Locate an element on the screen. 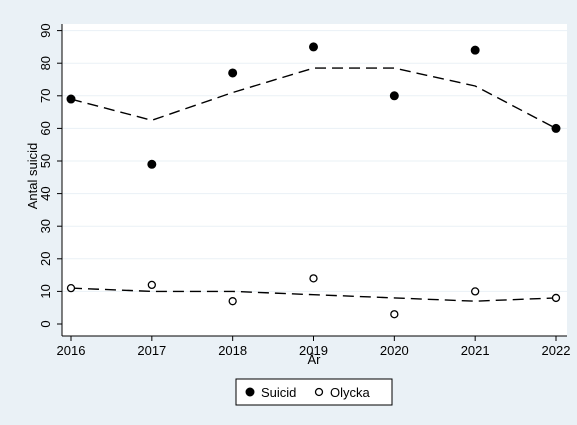 Image resolution: width=577 pixels, height=425 pixels. legend-marker-suicid is located at coordinates (250, 392).